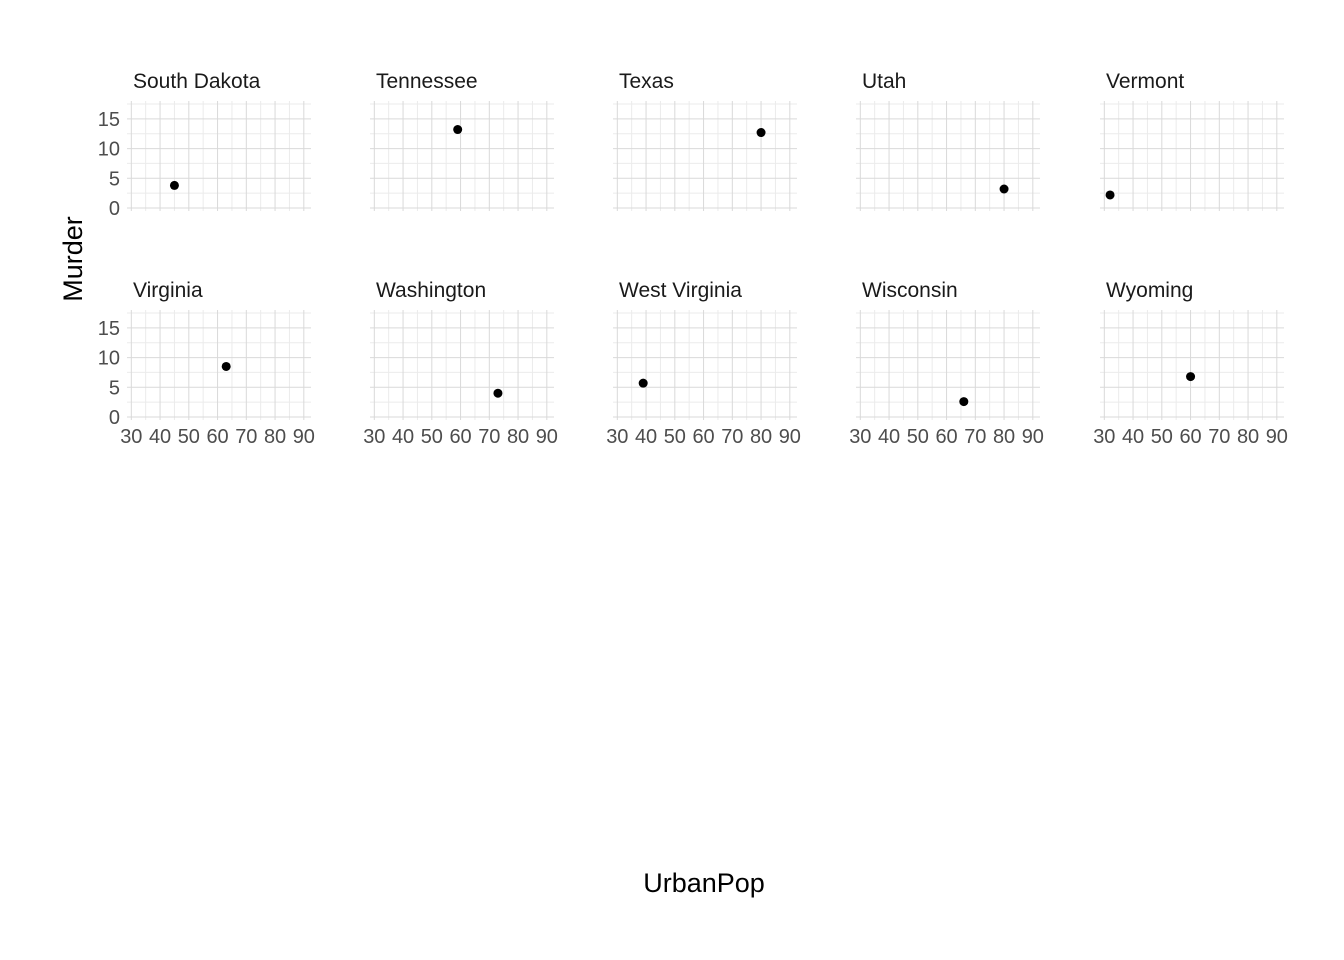  What do you see at coordinates (206, 363) in the screenshot?
I see `facet-panel: Virginia 0 5 10 15 30 40 50 60 70 80 90` at bounding box center [206, 363].